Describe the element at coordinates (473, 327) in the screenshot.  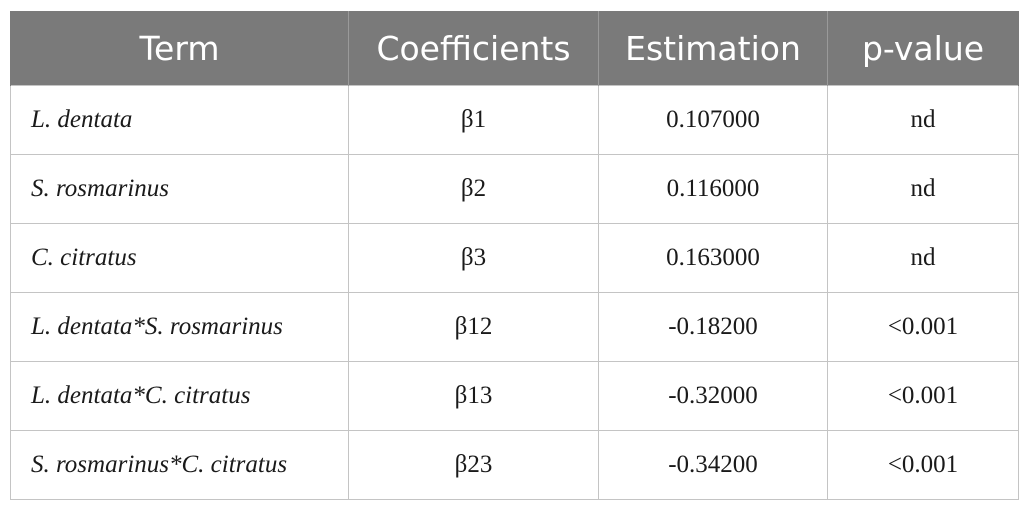
I see `coefficient-cell: β12` at that location.